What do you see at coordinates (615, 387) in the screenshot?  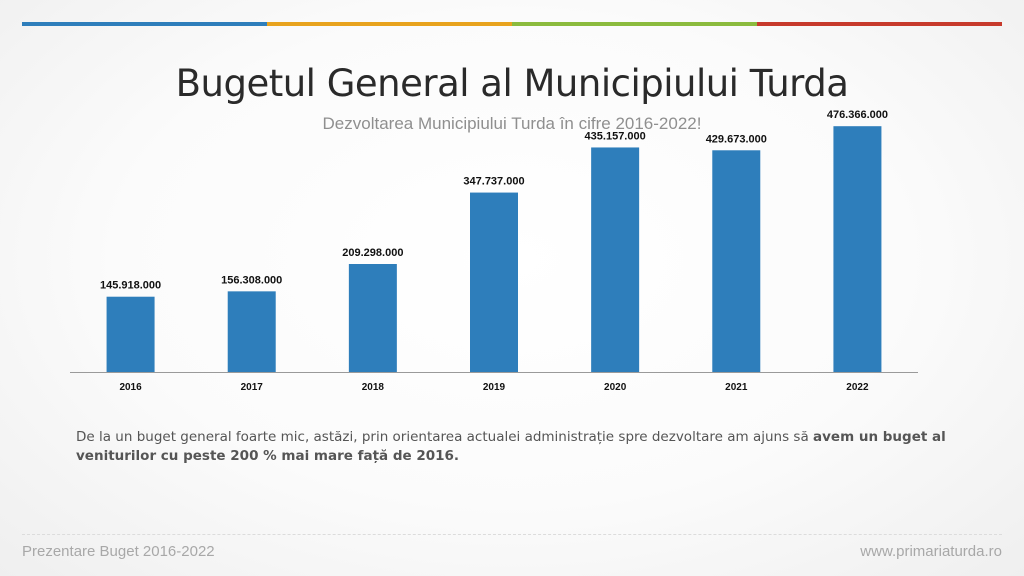 I see `x-tick-label-2020: 2020` at bounding box center [615, 387].